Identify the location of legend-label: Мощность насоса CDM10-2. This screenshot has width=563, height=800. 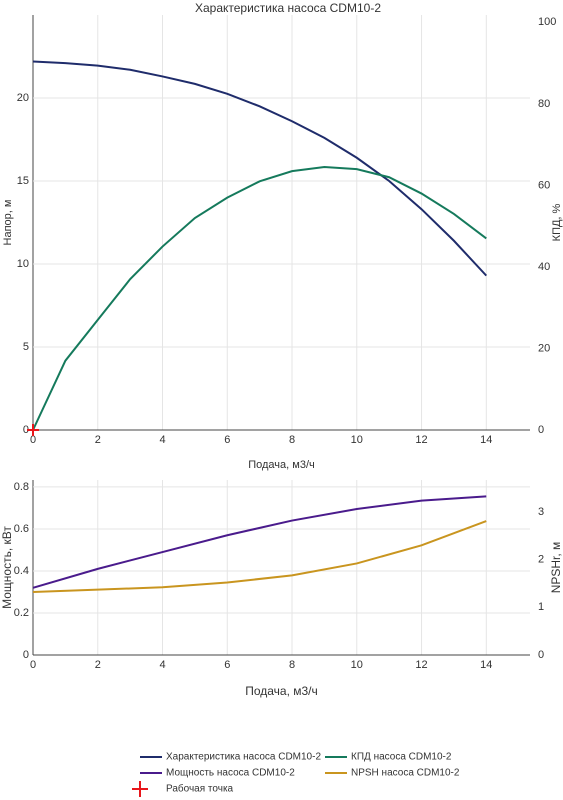
(230, 773).